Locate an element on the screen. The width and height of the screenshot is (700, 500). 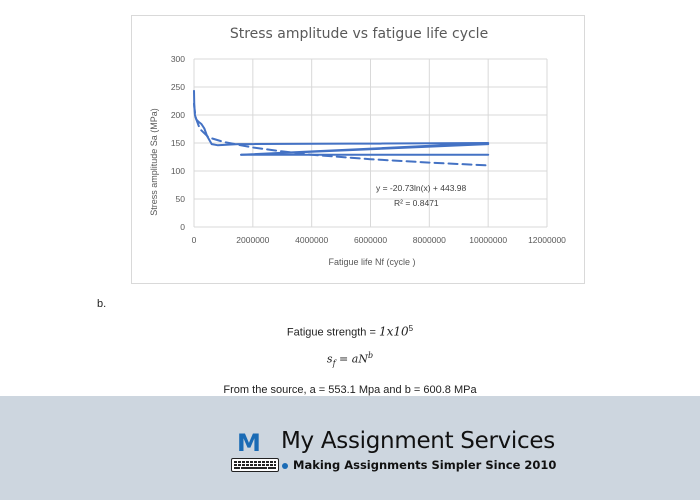
bullet-dot-icon is located at coordinates (285, 466).